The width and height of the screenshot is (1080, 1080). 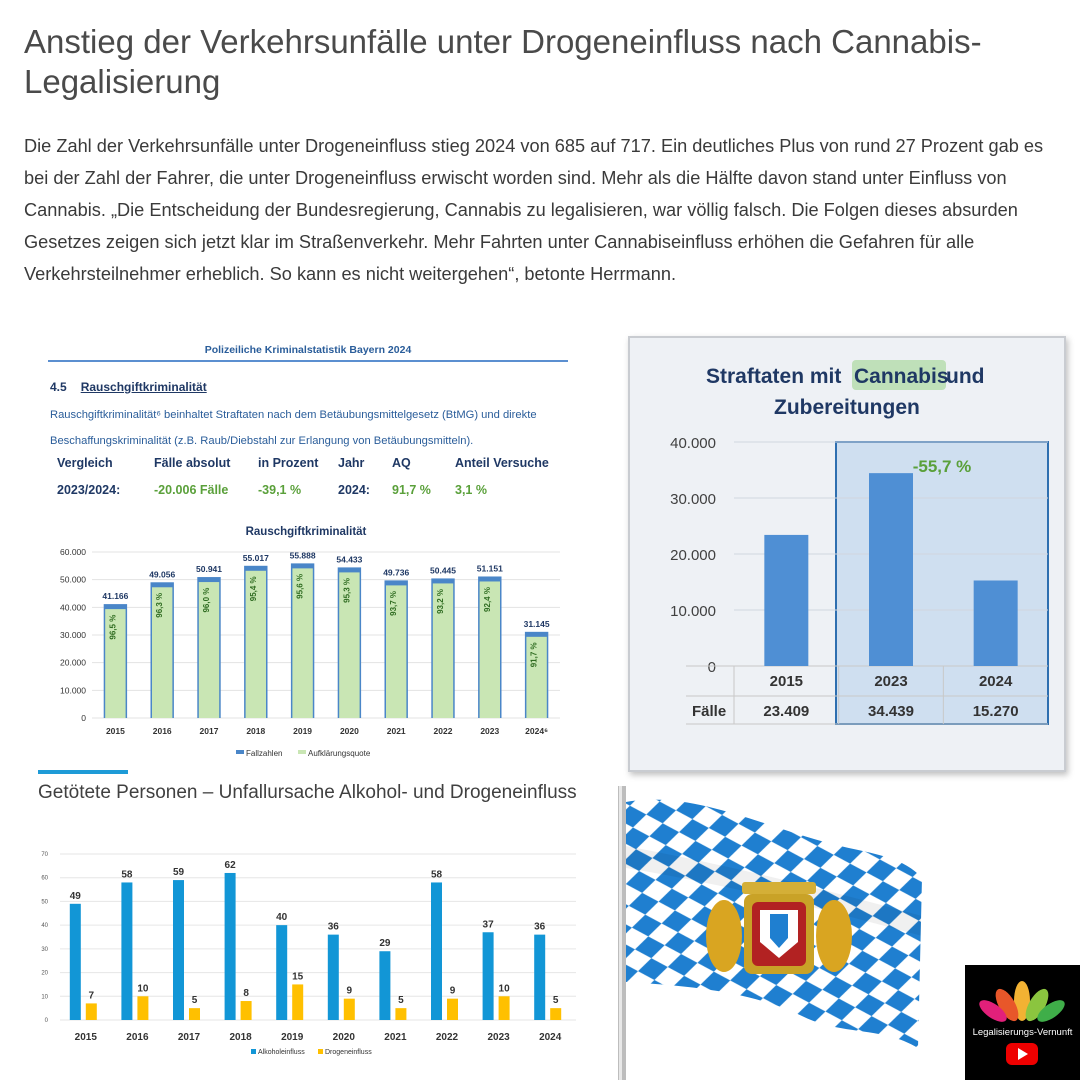 I want to click on y-tick-label: 10.000, so click(x=73, y=690).